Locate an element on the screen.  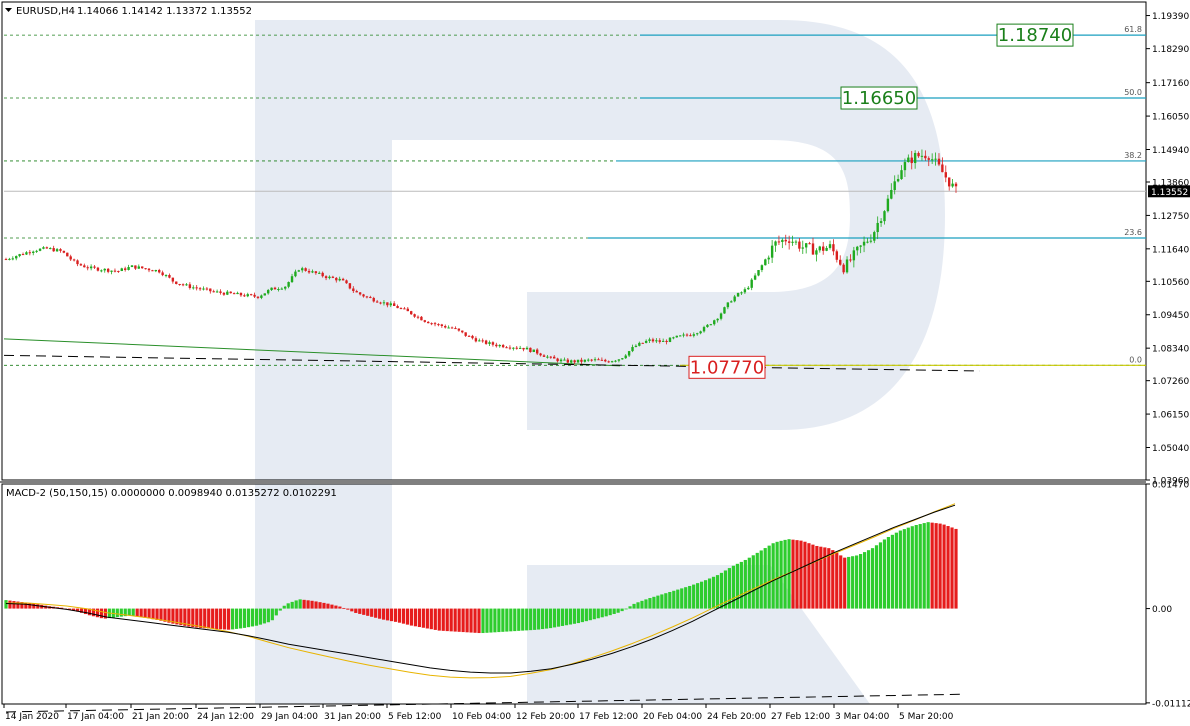
time-tick-label: 21 Jan 20:00 is located at coordinates (160, 717).